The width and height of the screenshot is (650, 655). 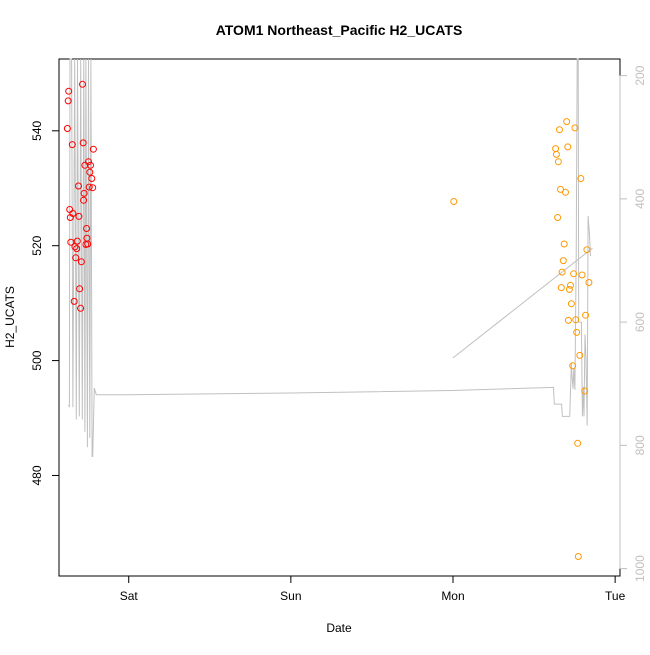 I want to click on secondary-trend-segment, so click(x=522, y=303).